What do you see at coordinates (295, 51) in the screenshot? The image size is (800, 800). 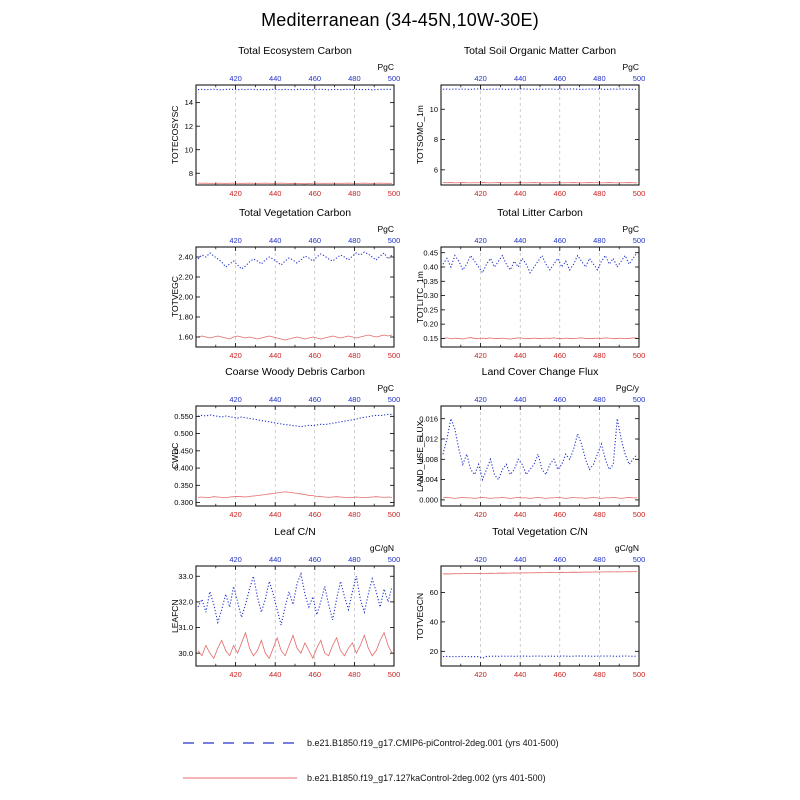 I see `chart-title: Total Ecosystem Carbon` at bounding box center [295, 51].